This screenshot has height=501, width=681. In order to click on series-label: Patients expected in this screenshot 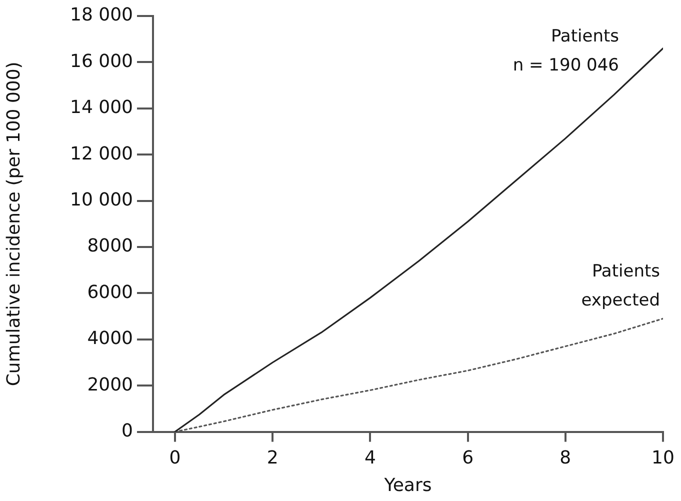, I will do `click(620, 286)`.